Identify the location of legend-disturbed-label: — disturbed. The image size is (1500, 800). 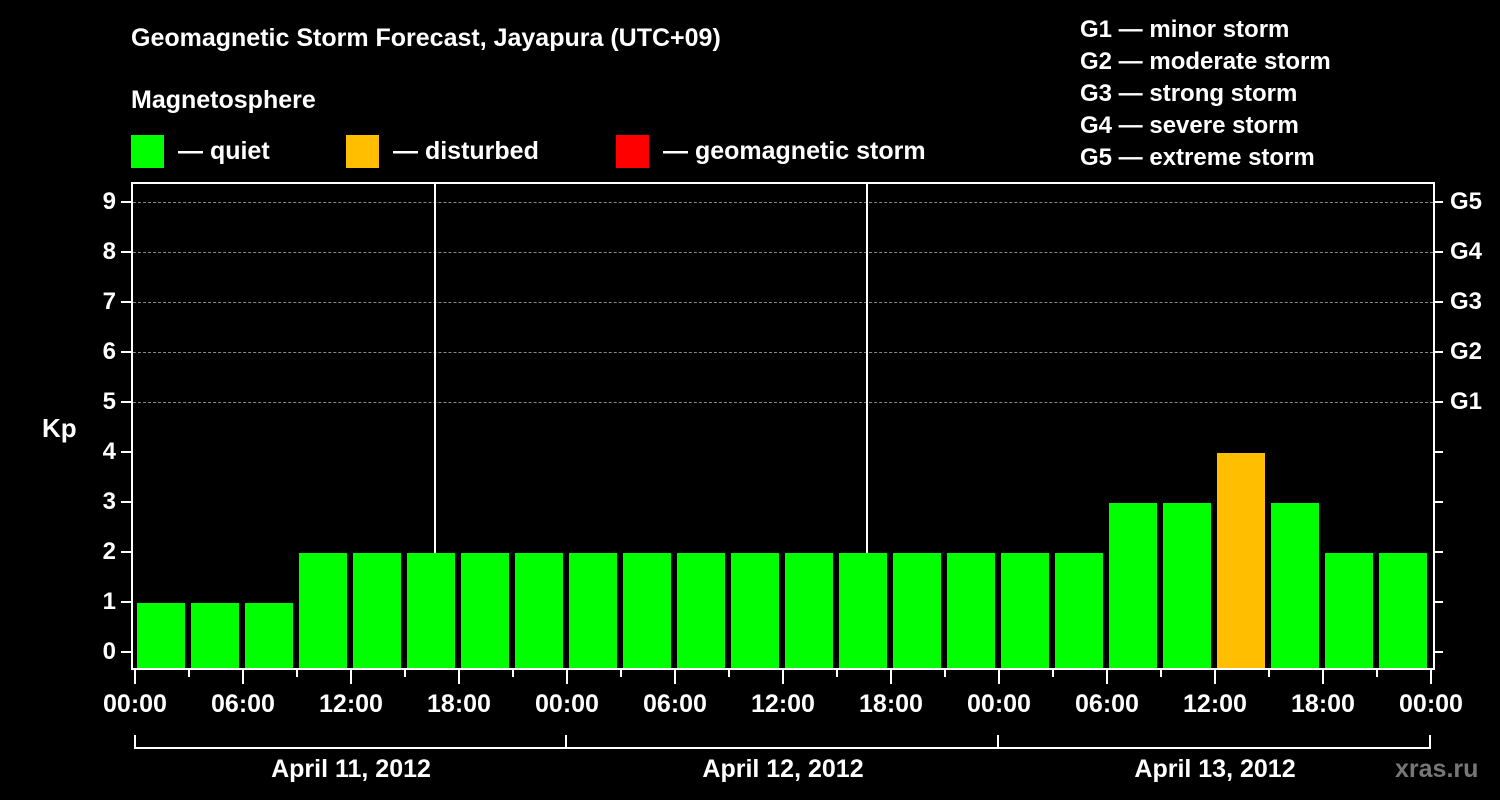
(466, 150).